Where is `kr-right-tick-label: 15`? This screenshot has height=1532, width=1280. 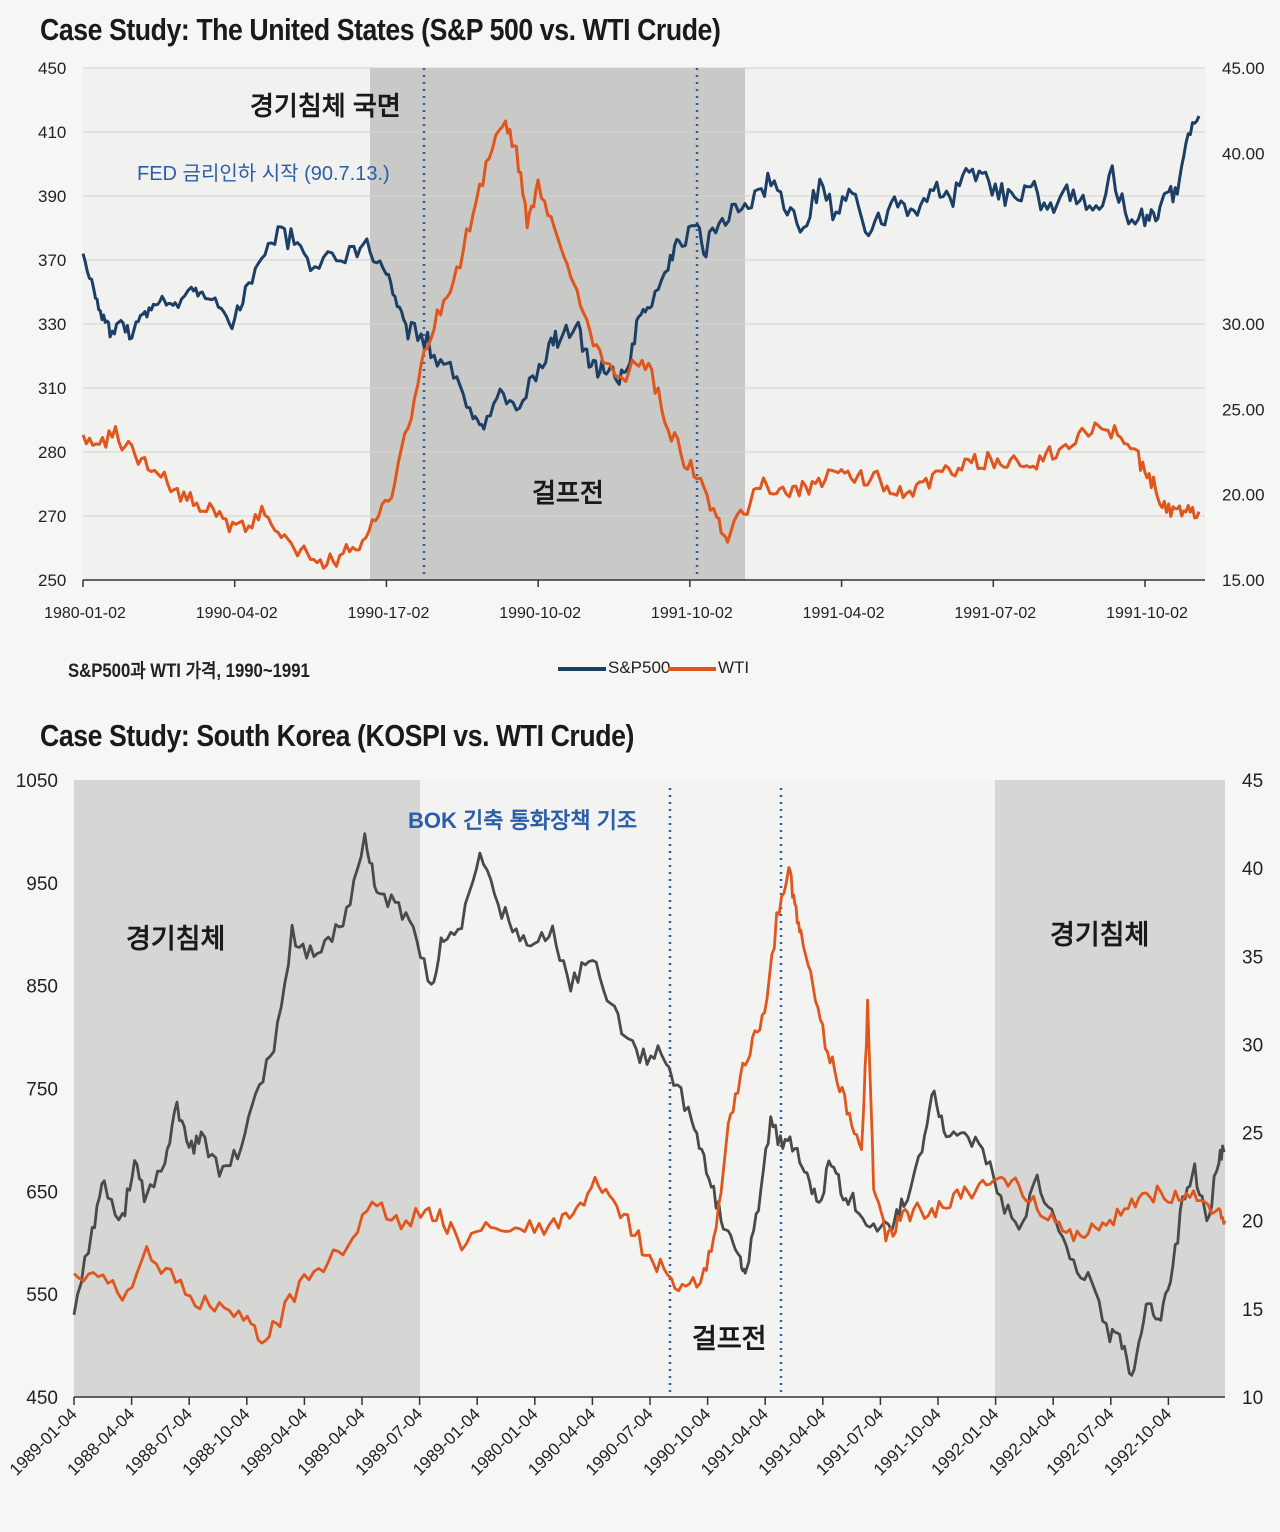
kr-right-tick-label: 15 is located at coordinates (1252, 1310).